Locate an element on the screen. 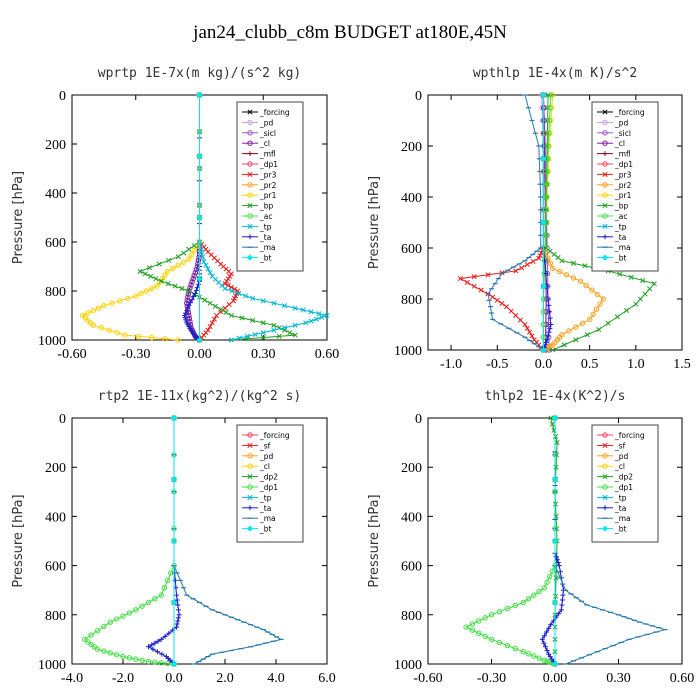 This screenshot has width=700, height=700. panel-4-legend-label: _tp is located at coordinates (620, 497).